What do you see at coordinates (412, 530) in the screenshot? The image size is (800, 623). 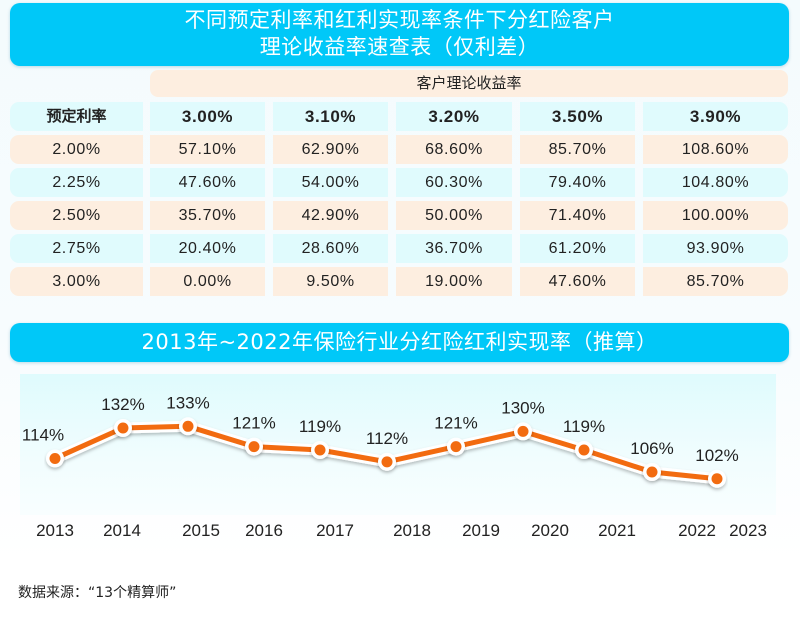 I see `x-tick-label: 2018` at bounding box center [412, 530].